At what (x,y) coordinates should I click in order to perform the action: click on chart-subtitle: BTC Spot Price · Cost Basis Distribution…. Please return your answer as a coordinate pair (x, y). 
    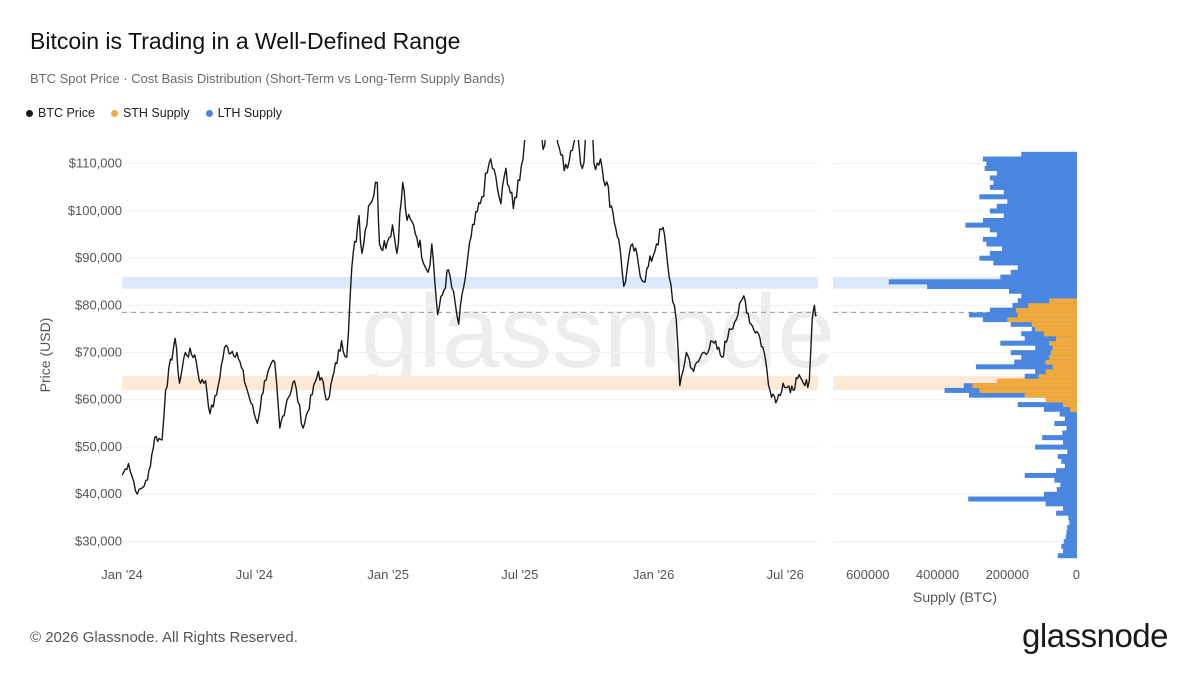
    Looking at the image, I should click on (267, 78).